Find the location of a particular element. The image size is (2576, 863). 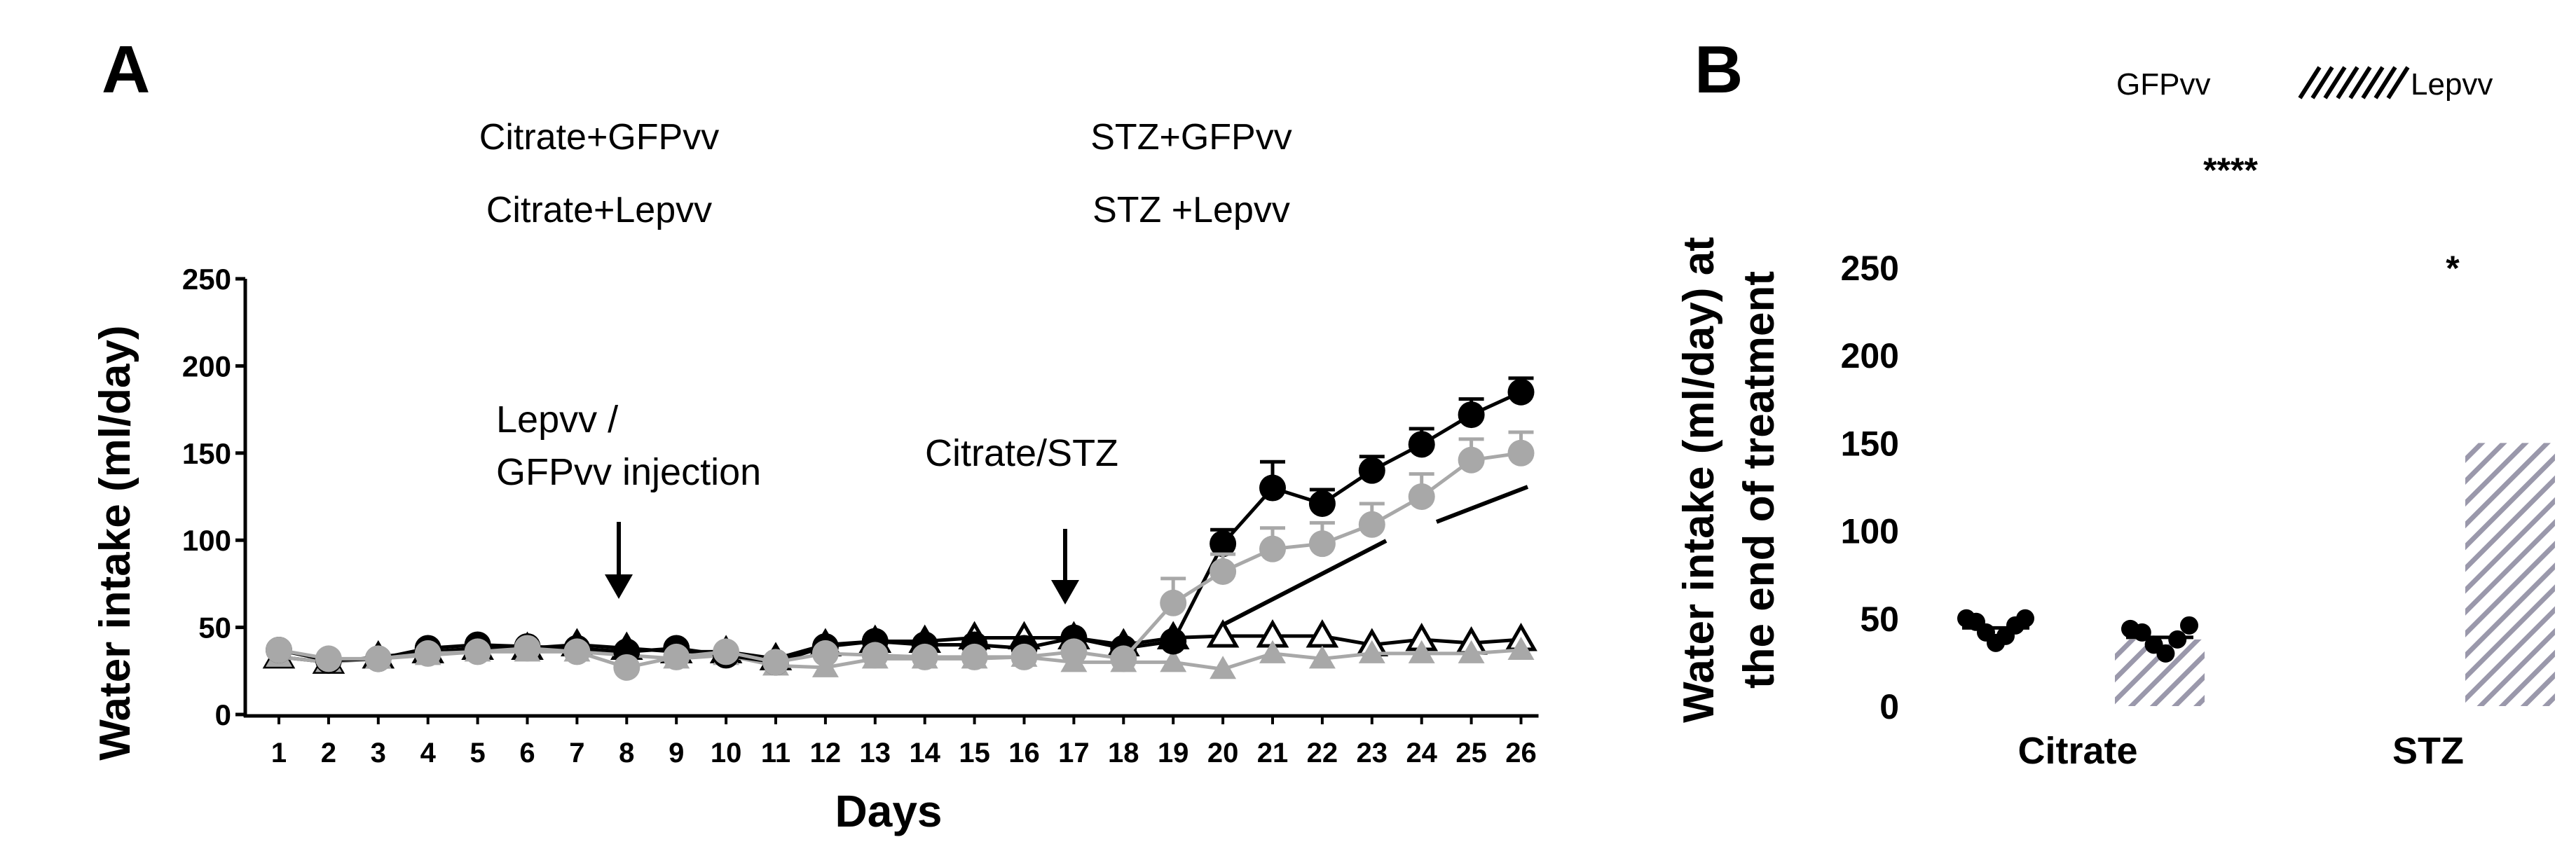

legend-b-gfpvv: GFPvv is located at coordinates (2163, 84).